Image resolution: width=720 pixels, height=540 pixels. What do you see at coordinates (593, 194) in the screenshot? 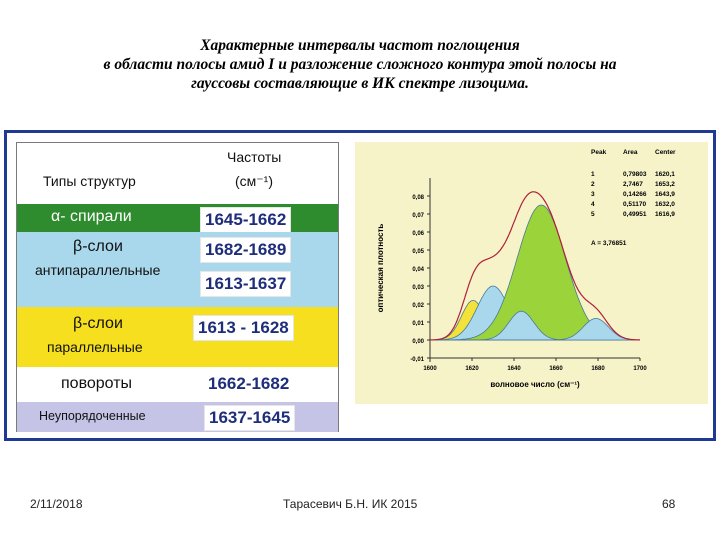
I see `legend-cell: 3` at bounding box center [593, 194].